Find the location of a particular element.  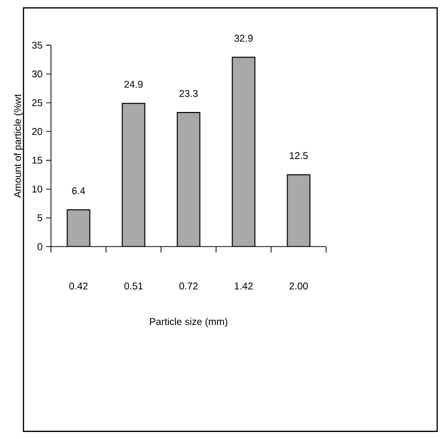

y-tick-label: 5 is located at coordinates (40, 218).